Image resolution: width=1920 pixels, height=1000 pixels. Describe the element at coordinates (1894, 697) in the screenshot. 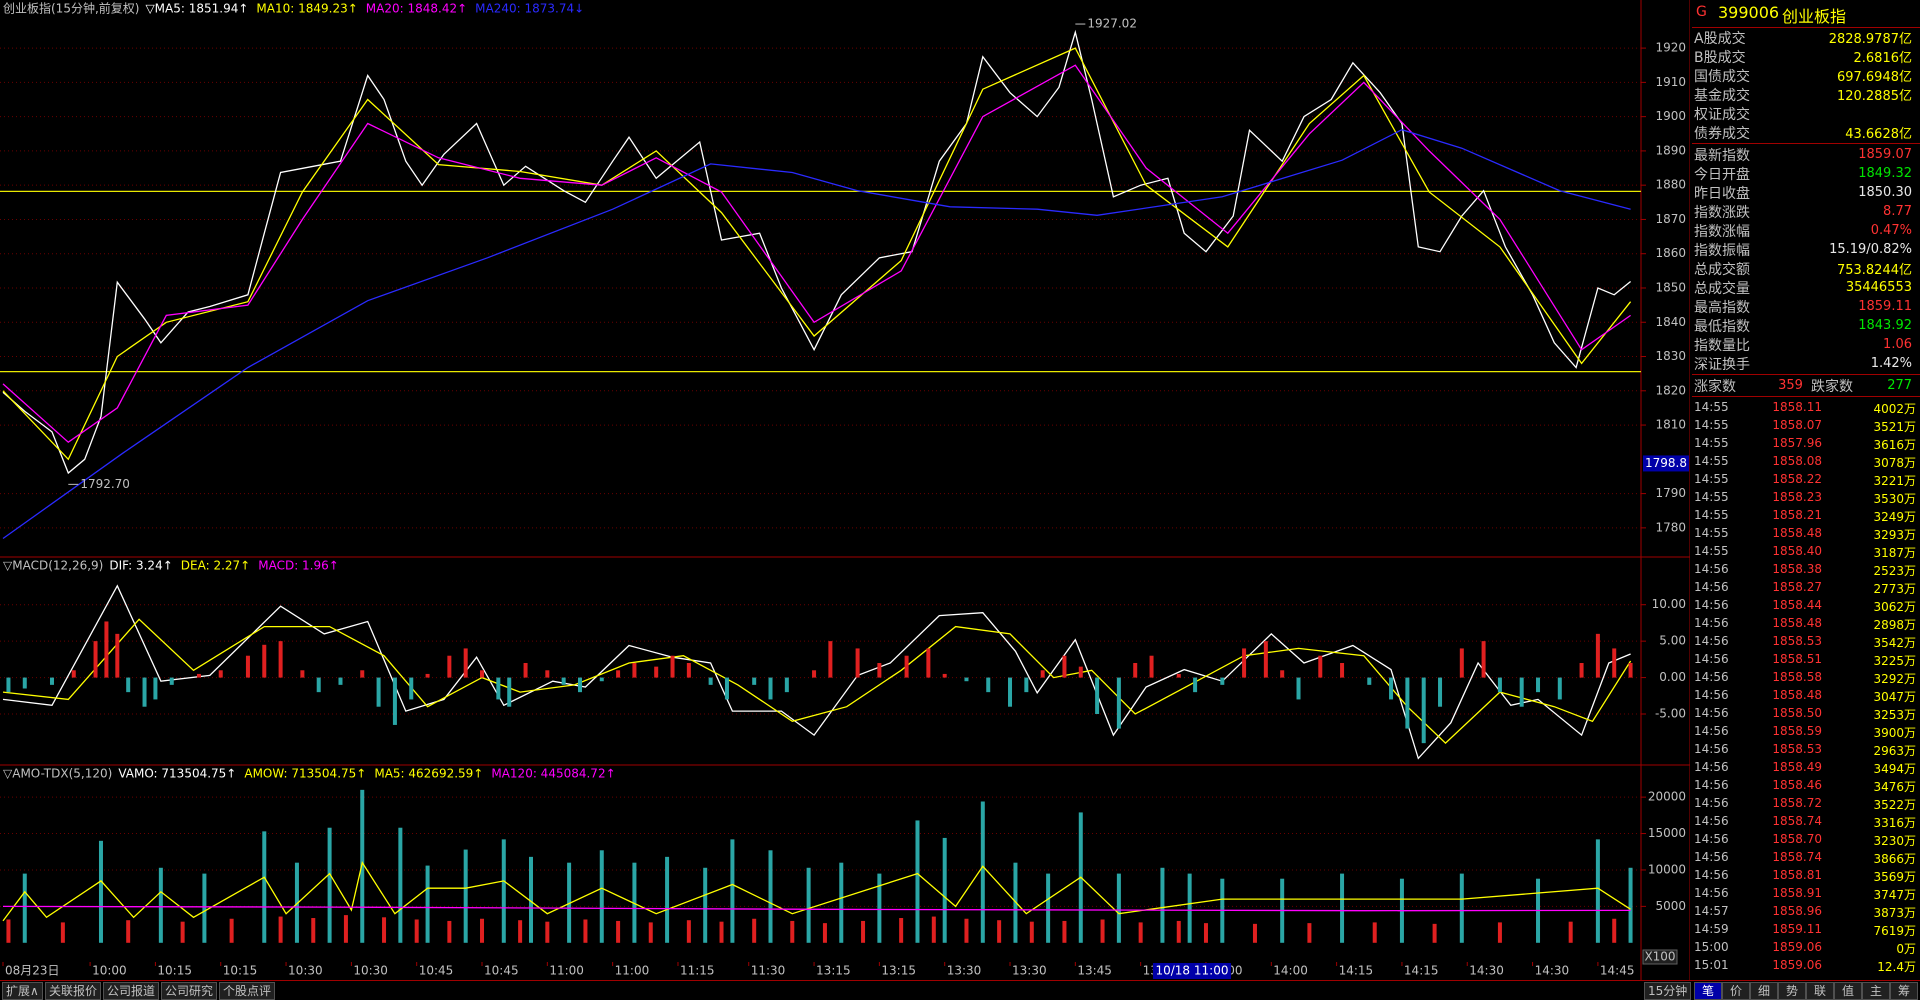

I see `trade-volume: 3047万` at that location.